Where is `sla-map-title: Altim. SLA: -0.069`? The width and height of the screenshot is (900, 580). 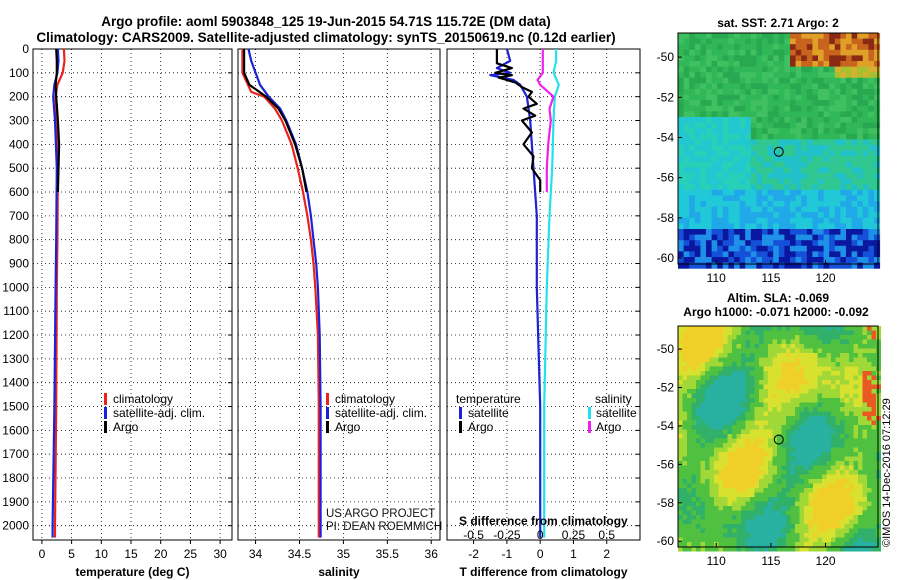
sla-map-title: Altim. SLA: -0.069 is located at coordinates (778, 298).